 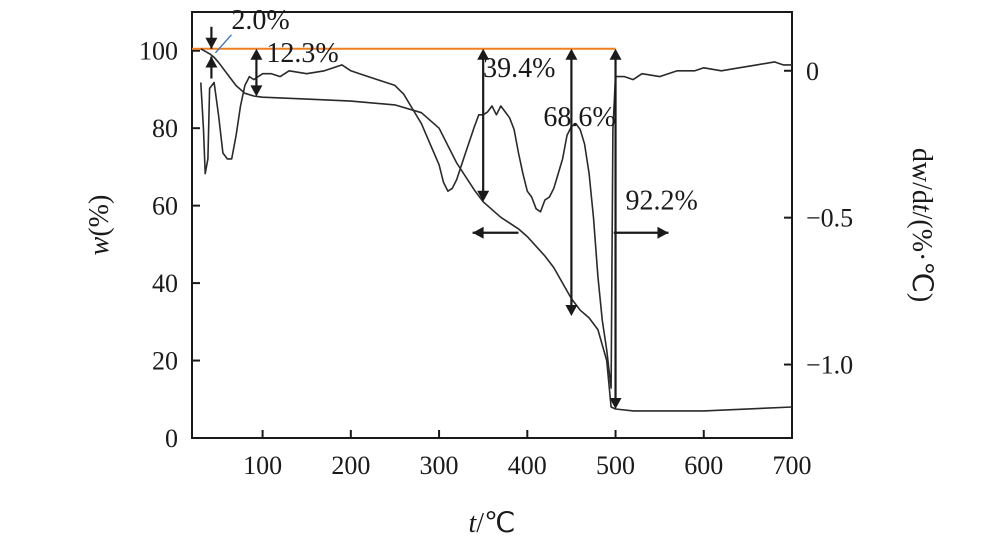 What do you see at coordinates (829, 365) in the screenshot?
I see `y-right-tick-label: −1.0` at bounding box center [829, 365].